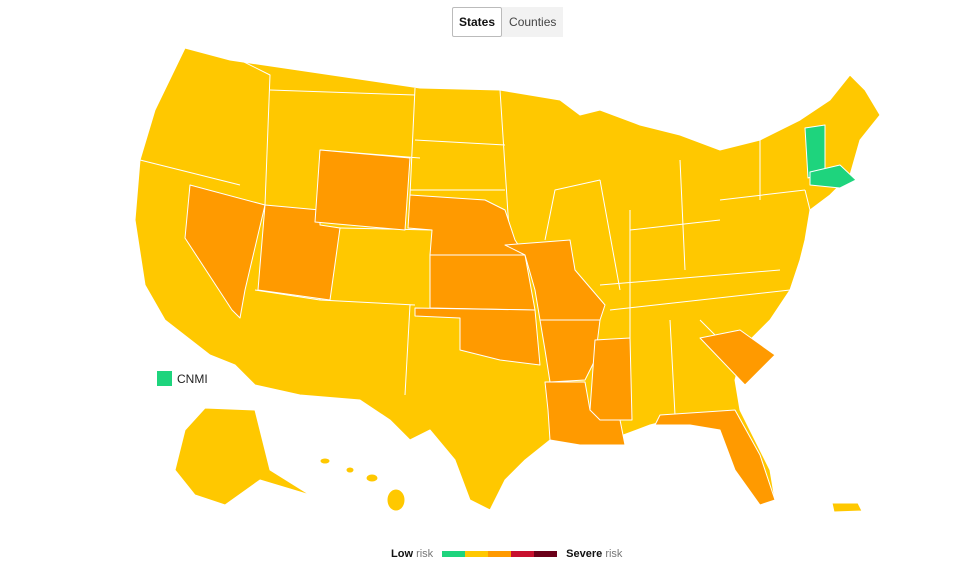 The width and height of the screenshot is (980, 581). I want to click on view-toggle: States Counties, so click(508, 22).